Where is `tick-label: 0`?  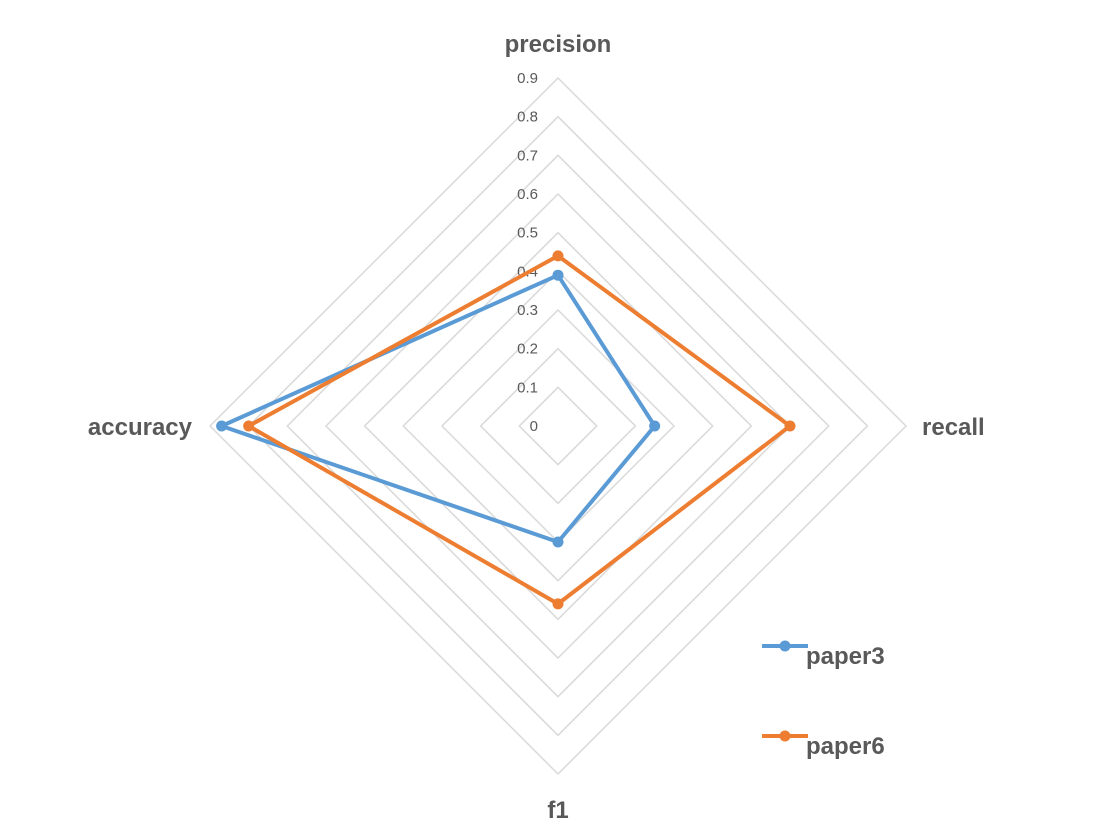 tick-label: 0 is located at coordinates (534, 426).